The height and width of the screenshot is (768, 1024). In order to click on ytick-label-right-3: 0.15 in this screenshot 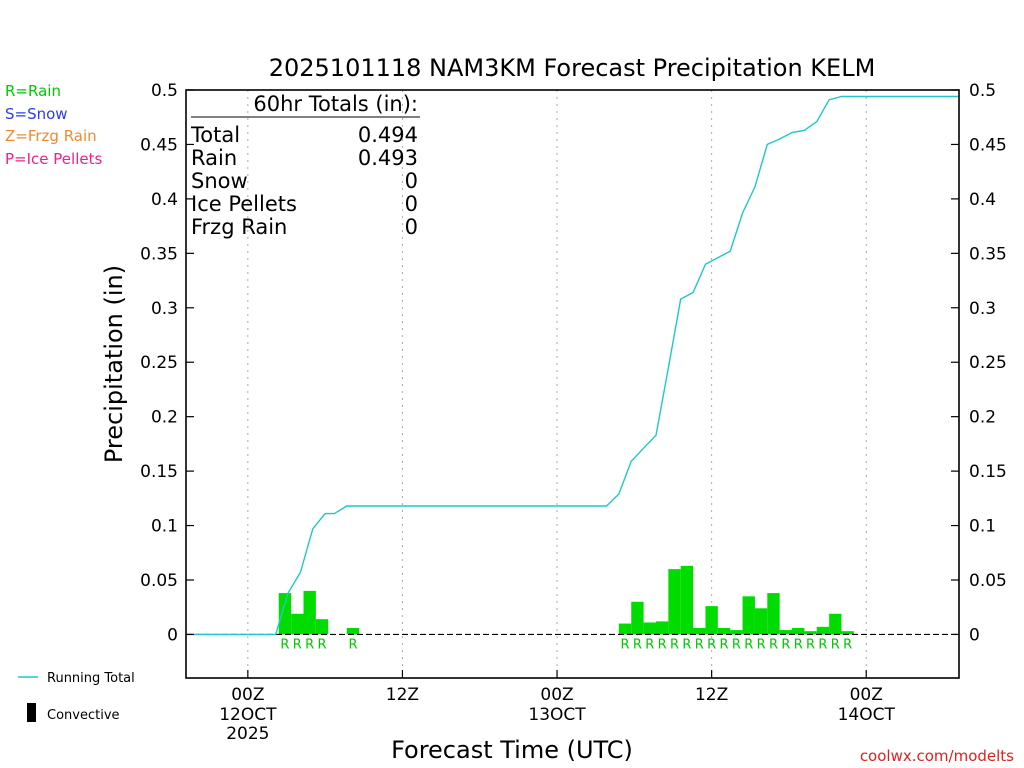, I will do `click(988, 472)`.